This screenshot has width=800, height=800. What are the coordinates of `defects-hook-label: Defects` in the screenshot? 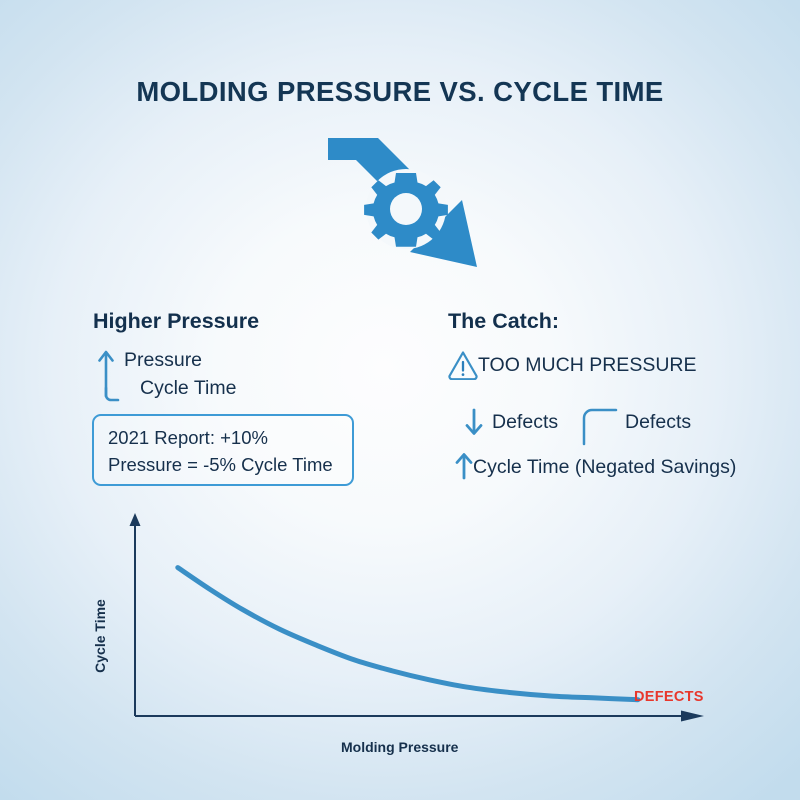 It's located at (658, 422).